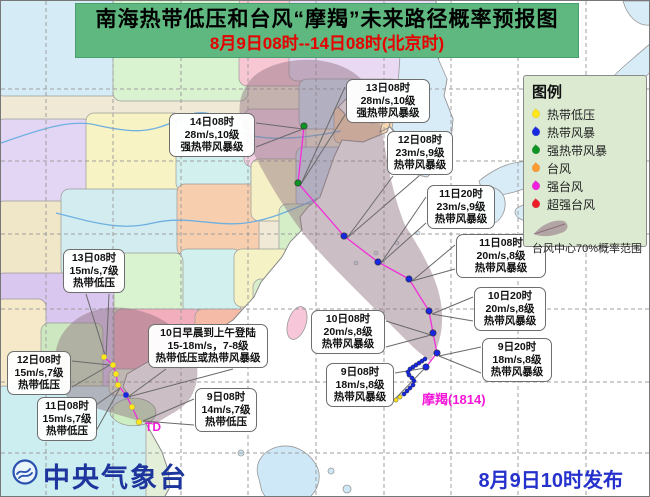 This screenshot has width=650, height=497. Describe the element at coordinates (584, 186) in the screenshot. I see `legend-item: 强台风` at that location.